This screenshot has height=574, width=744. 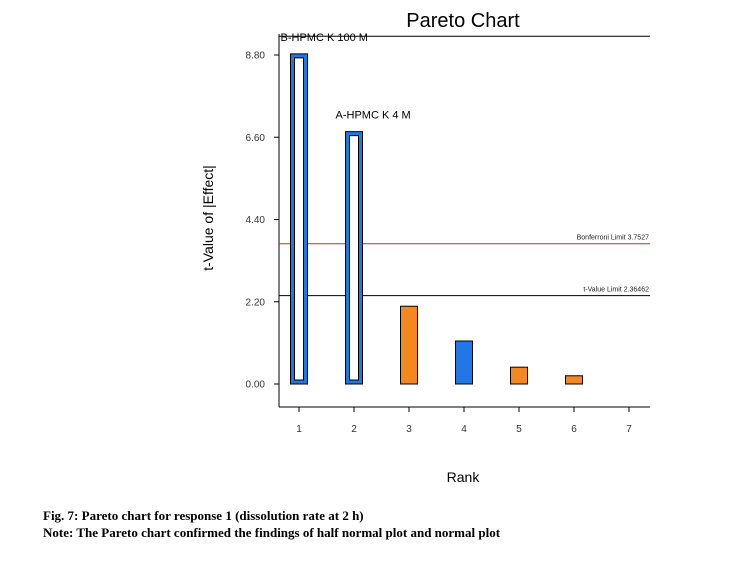 I want to click on y-axis-label: t-Value of |Effect|, so click(x=208, y=218).